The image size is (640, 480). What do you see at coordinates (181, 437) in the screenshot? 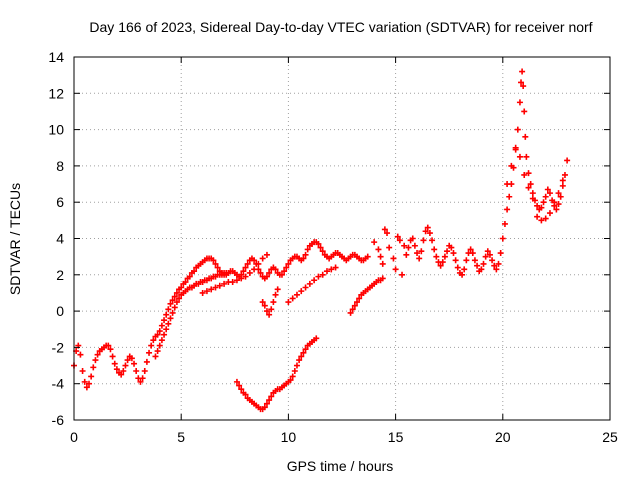
I see `x-tick-label: 5` at bounding box center [181, 437].